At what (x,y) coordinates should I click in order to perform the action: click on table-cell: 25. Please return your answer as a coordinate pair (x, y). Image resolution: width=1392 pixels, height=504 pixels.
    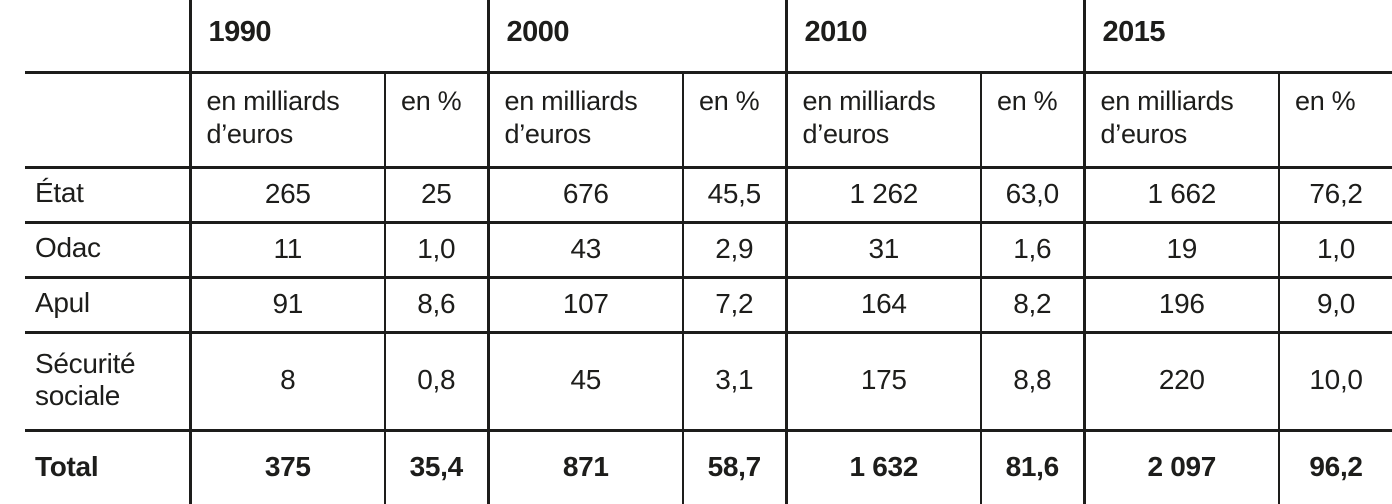
    Looking at the image, I should click on (436, 195).